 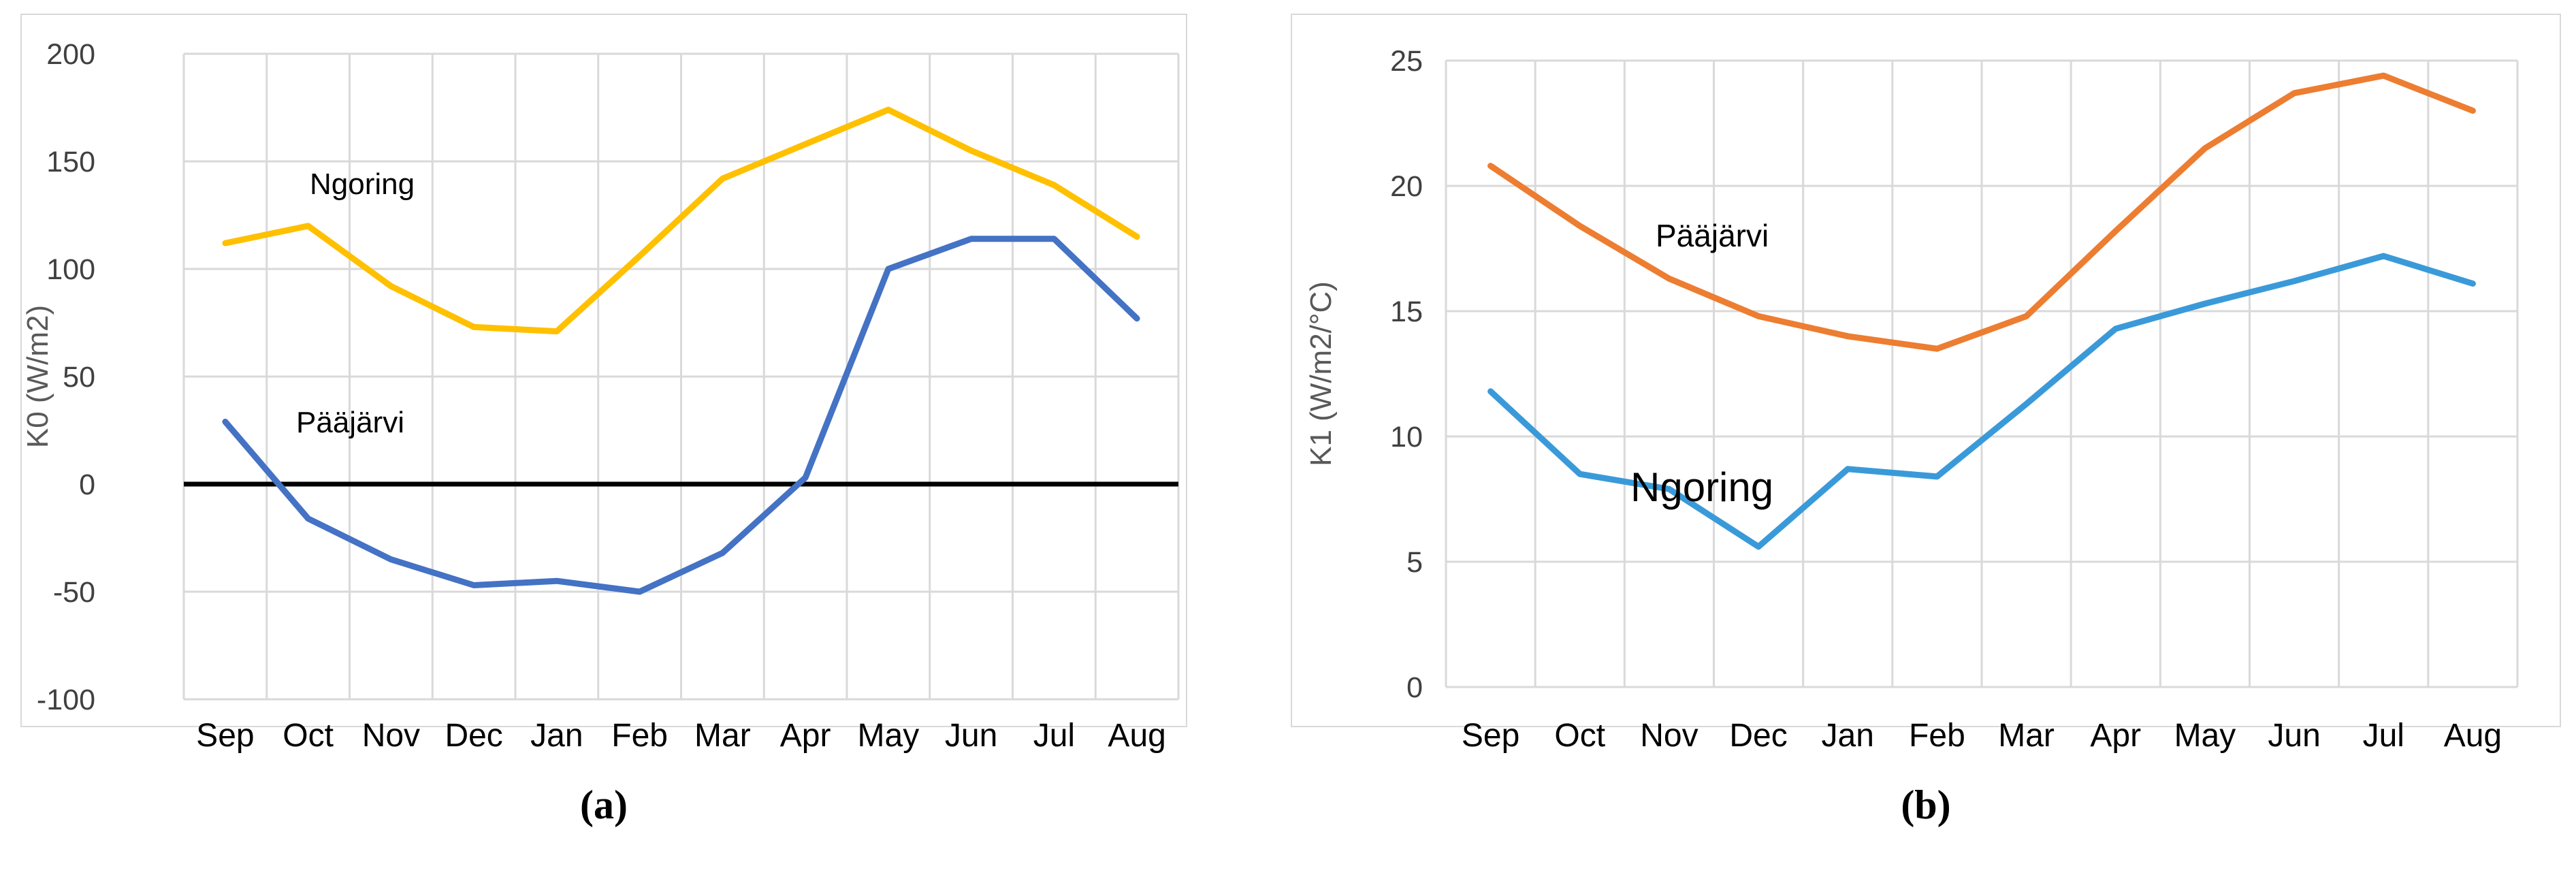 What do you see at coordinates (1982, 401) in the screenshot?
I see `chart-b-series-line-ngoring` at bounding box center [1982, 401].